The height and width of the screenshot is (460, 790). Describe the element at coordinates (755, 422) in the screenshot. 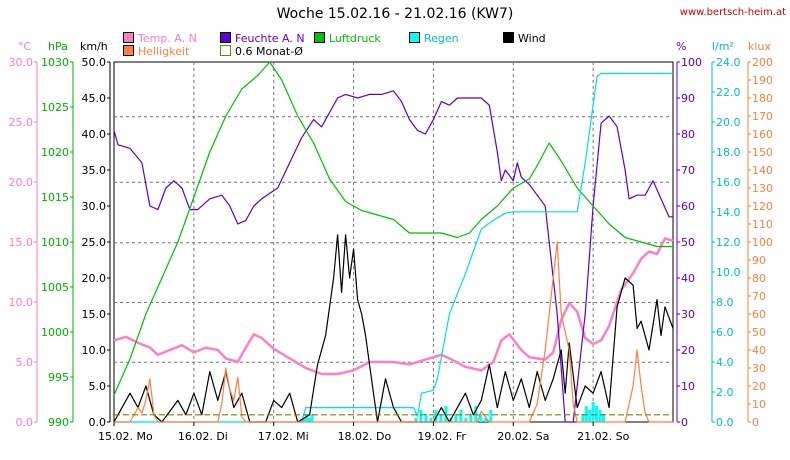

I see `axis-tick-label-right: 0` at that location.